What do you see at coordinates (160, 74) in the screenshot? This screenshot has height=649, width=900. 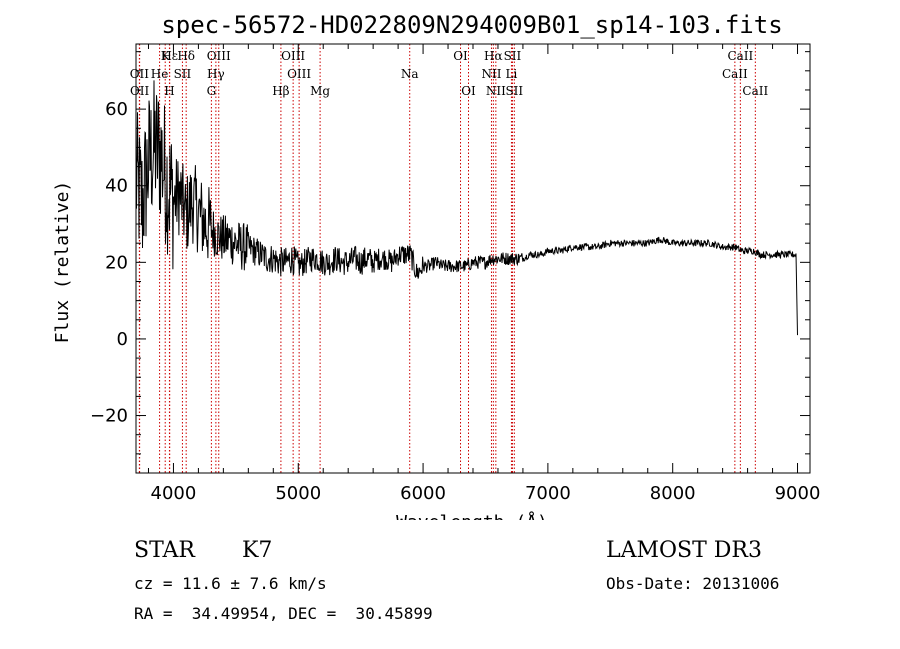 I see `line-marker-label: He` at bounding box center [160, 74].